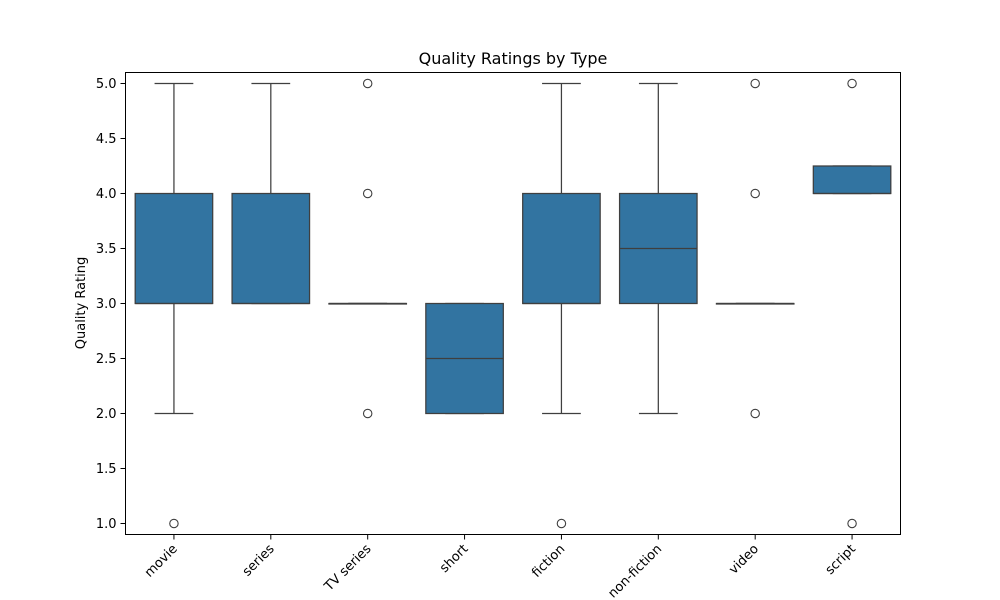 The width and height of the screenshot is (1000, 600). I want to click on box-short, so click(464, 358).